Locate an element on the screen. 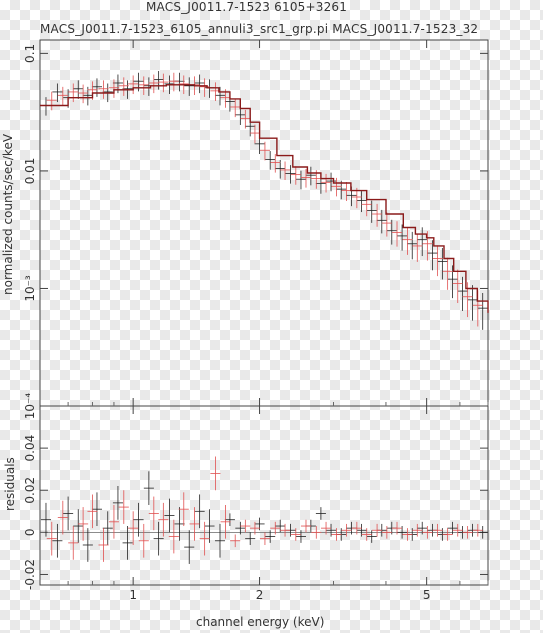 Image resolution: width=543 pixels, height=633 pixels. x-axis-label: channel energy (keV) is located at coordinates (260, 622).